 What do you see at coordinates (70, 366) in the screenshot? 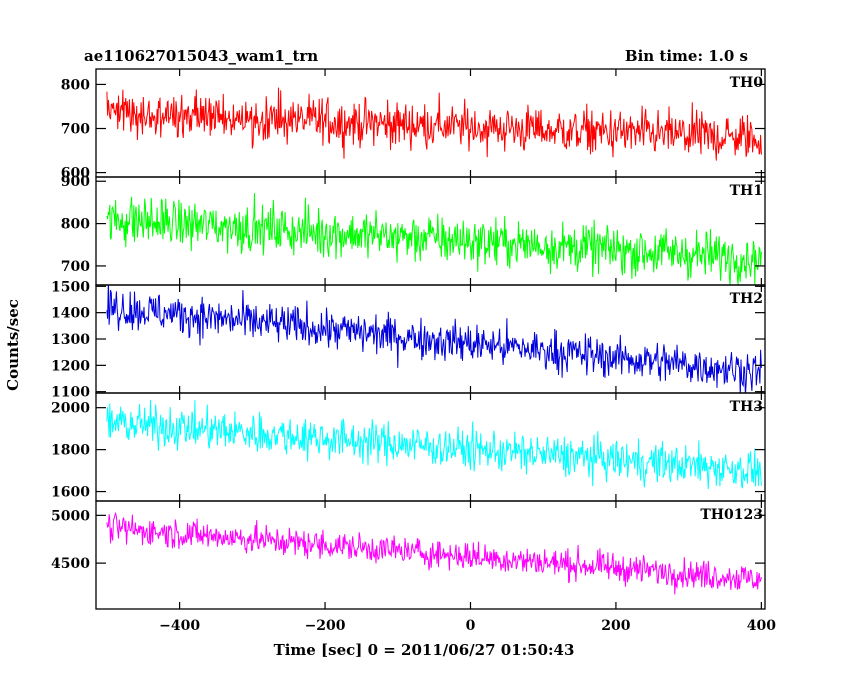
I see `y-tick-label: 1200` at bounding box center [70, 366].